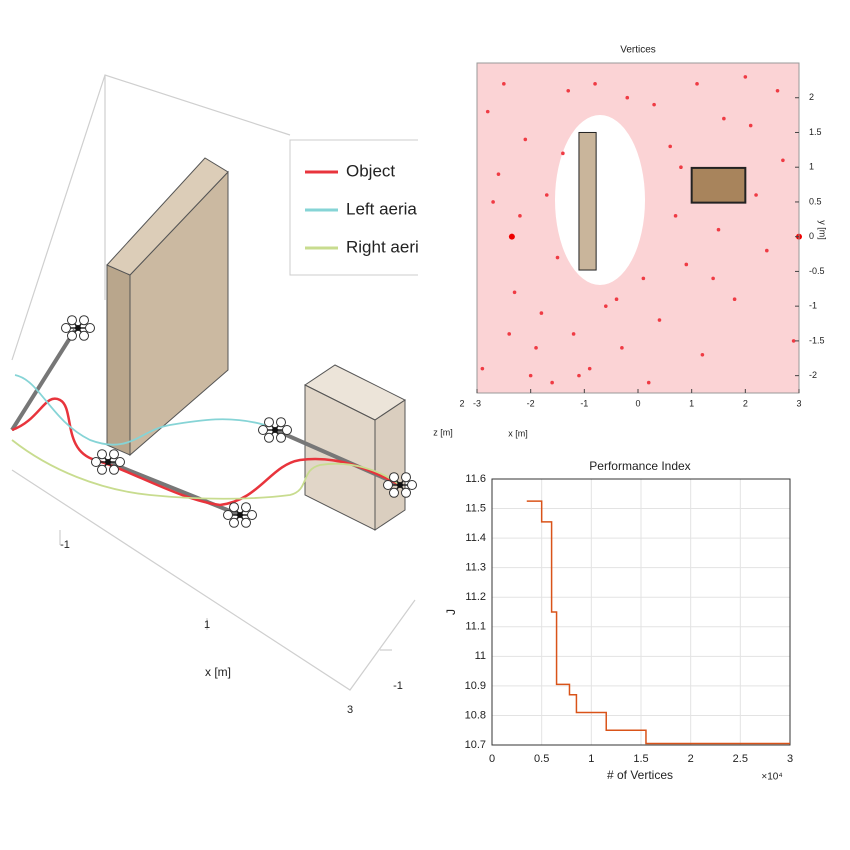 This screenshot has height=850, width=850. I want to click on z-tick-label: 2, so click(461, 403).